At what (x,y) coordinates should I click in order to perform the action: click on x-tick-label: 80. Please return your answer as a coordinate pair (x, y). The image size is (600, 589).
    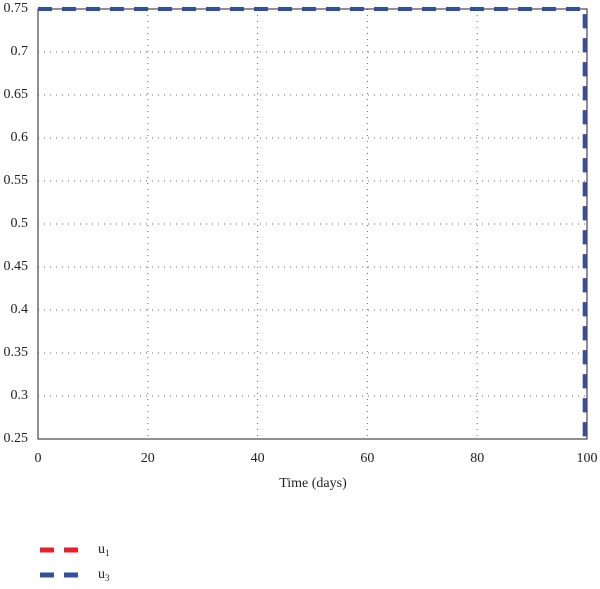
    Looking at the image, I should click on (477, 458).